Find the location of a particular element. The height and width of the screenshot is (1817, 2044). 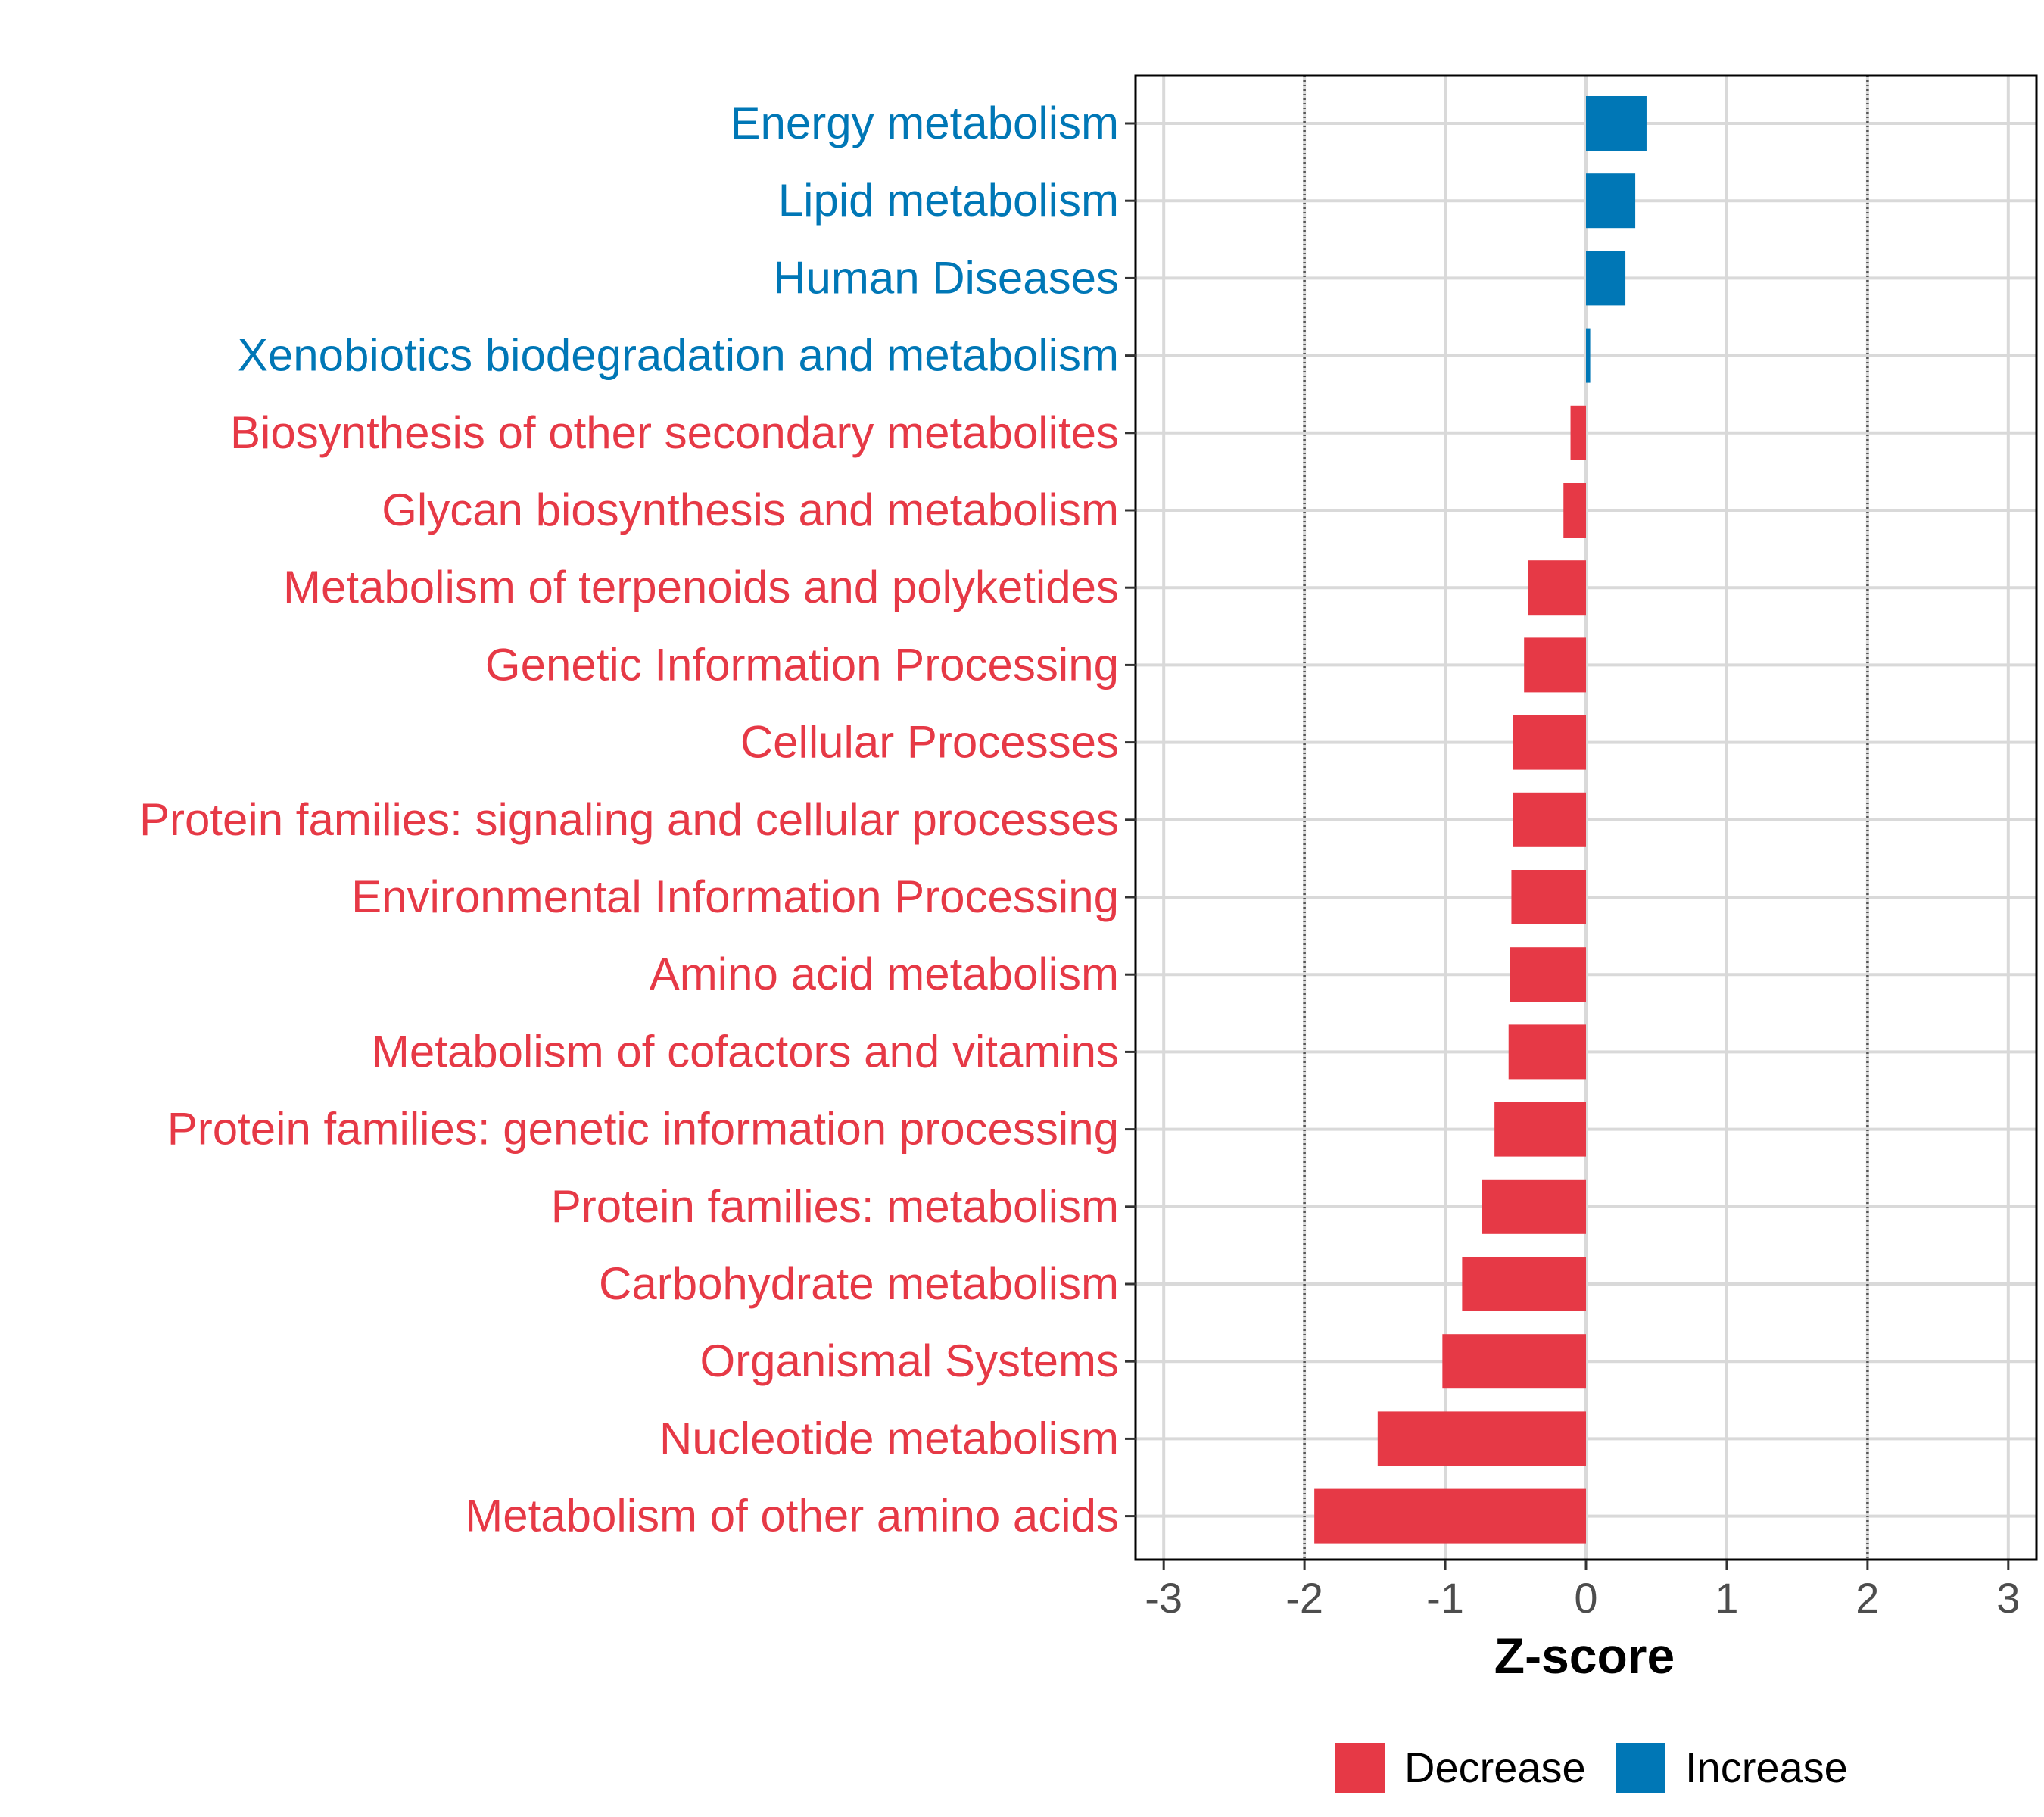

category-label: Metabolism of terpenoids and polyketides is located at coordinates (701, 587).